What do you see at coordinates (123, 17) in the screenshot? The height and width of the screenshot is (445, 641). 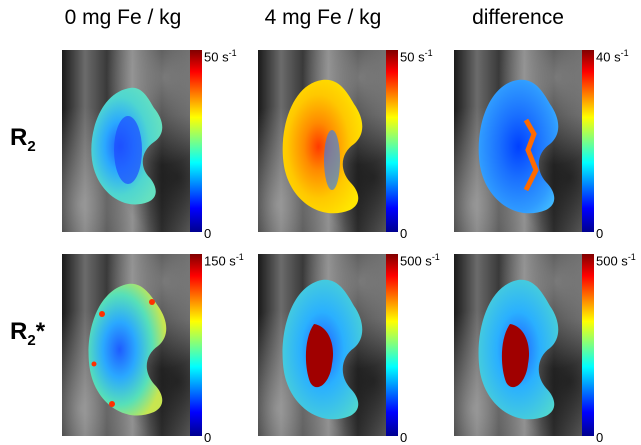 I see `column-header-0mg: 0 mg Fe / kg` at bounding box center [123, 17].